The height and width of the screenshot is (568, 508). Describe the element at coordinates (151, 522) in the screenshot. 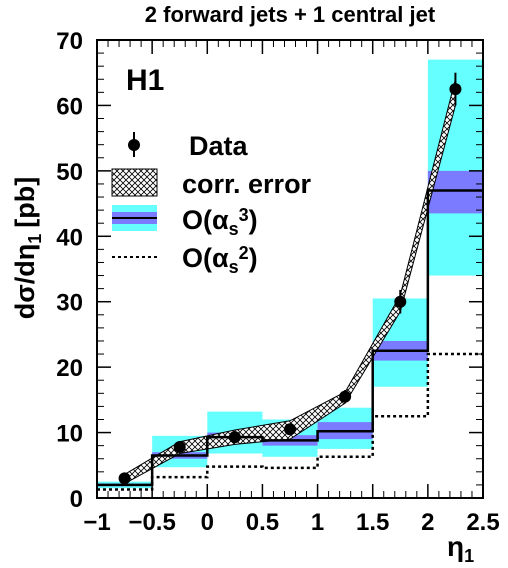

I see `x-tick-label: −0.5` at that location.